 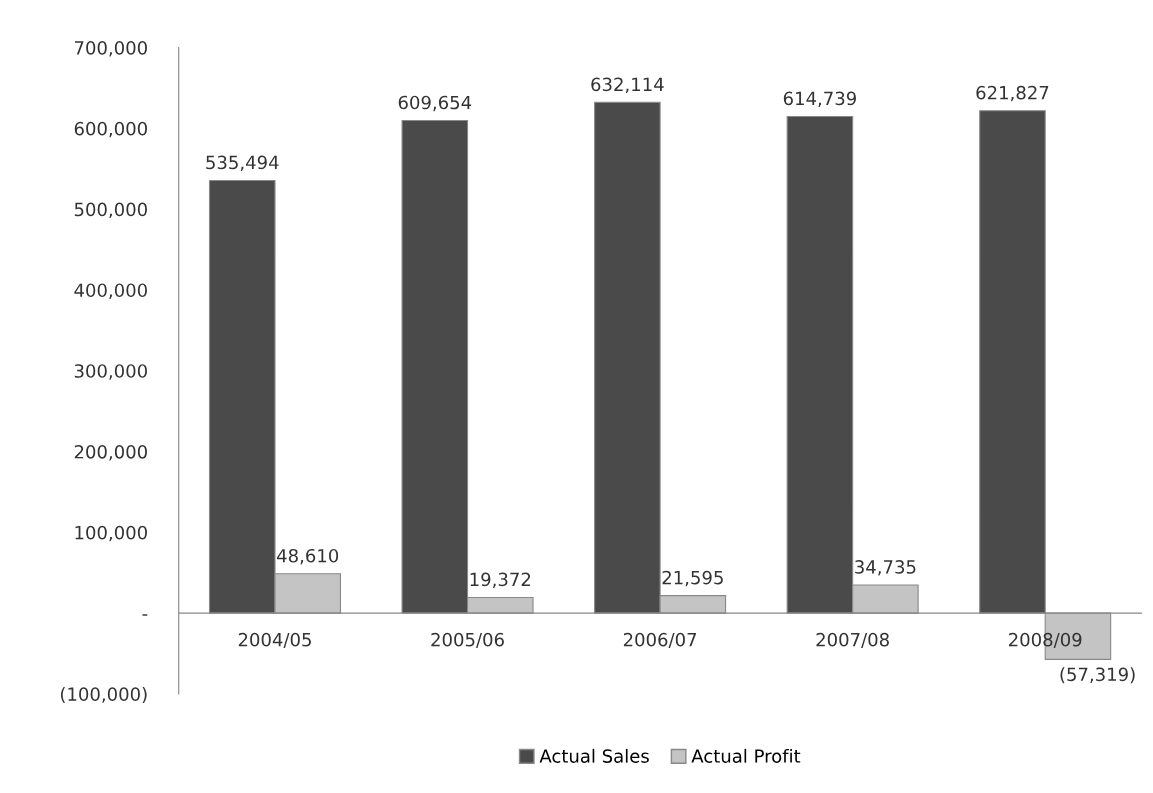 What do you see at coordinates (1097, 675) in the screenshot?
I see `data-label: (57,319)` at bounding box center [1097, 675].